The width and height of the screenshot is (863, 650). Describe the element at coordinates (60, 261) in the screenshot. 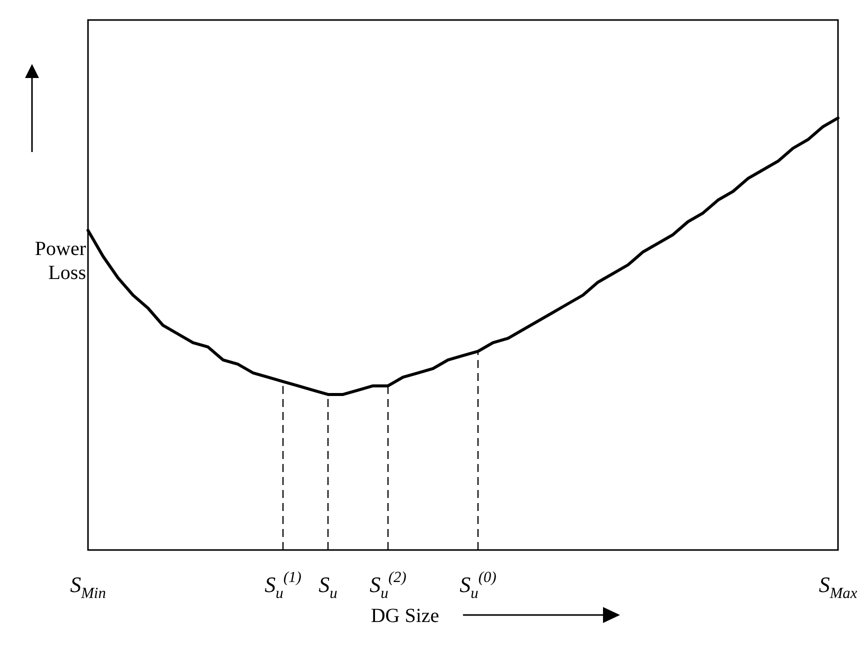

I see `y-axis-title: Power Loss` at that location.